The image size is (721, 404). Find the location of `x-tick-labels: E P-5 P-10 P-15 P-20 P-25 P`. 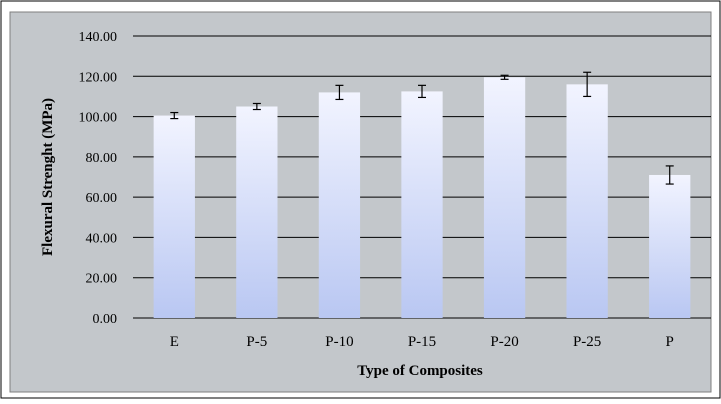

x-tick-labels: E P-5 P-10 P-15 P-20 P-25 P is located at coordinates (422, 342).